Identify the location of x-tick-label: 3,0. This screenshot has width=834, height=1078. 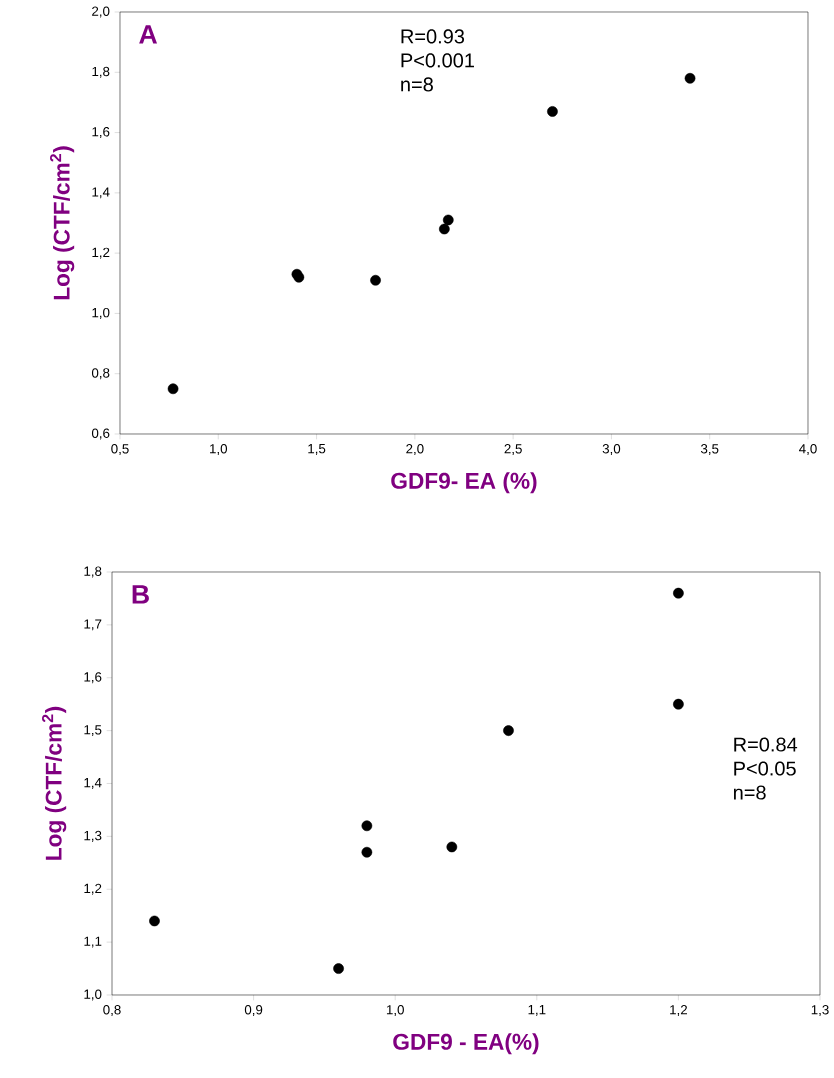
(611, 450).